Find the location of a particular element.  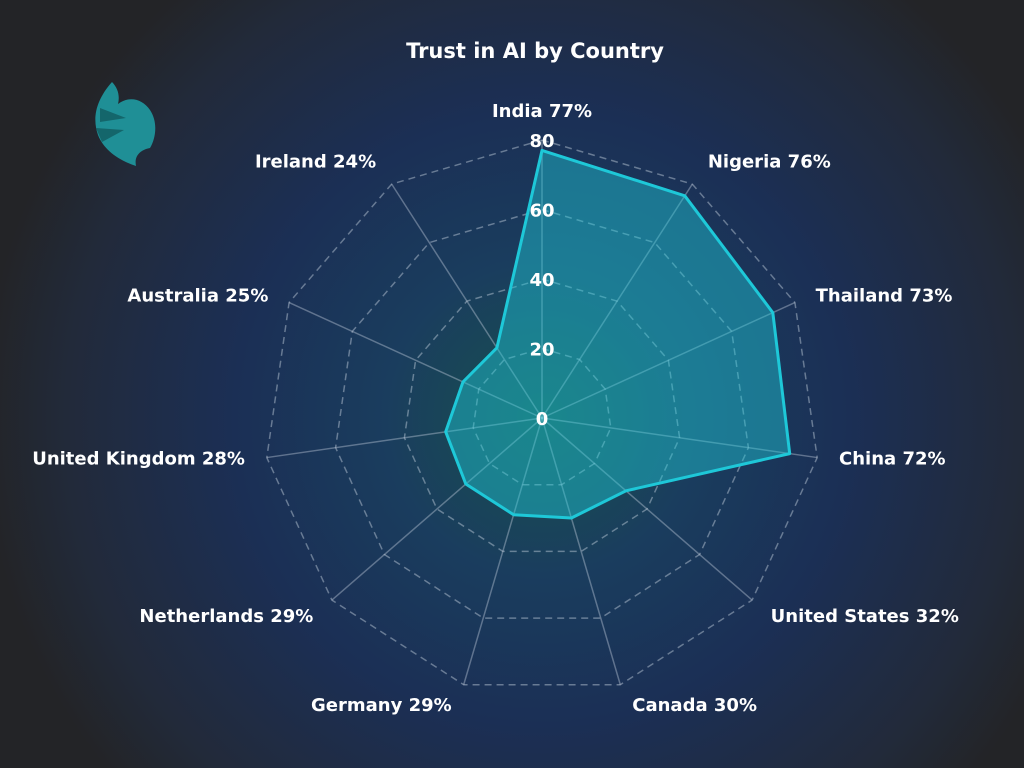

category-label: Canada 30% is located at coordinates (694, 705).